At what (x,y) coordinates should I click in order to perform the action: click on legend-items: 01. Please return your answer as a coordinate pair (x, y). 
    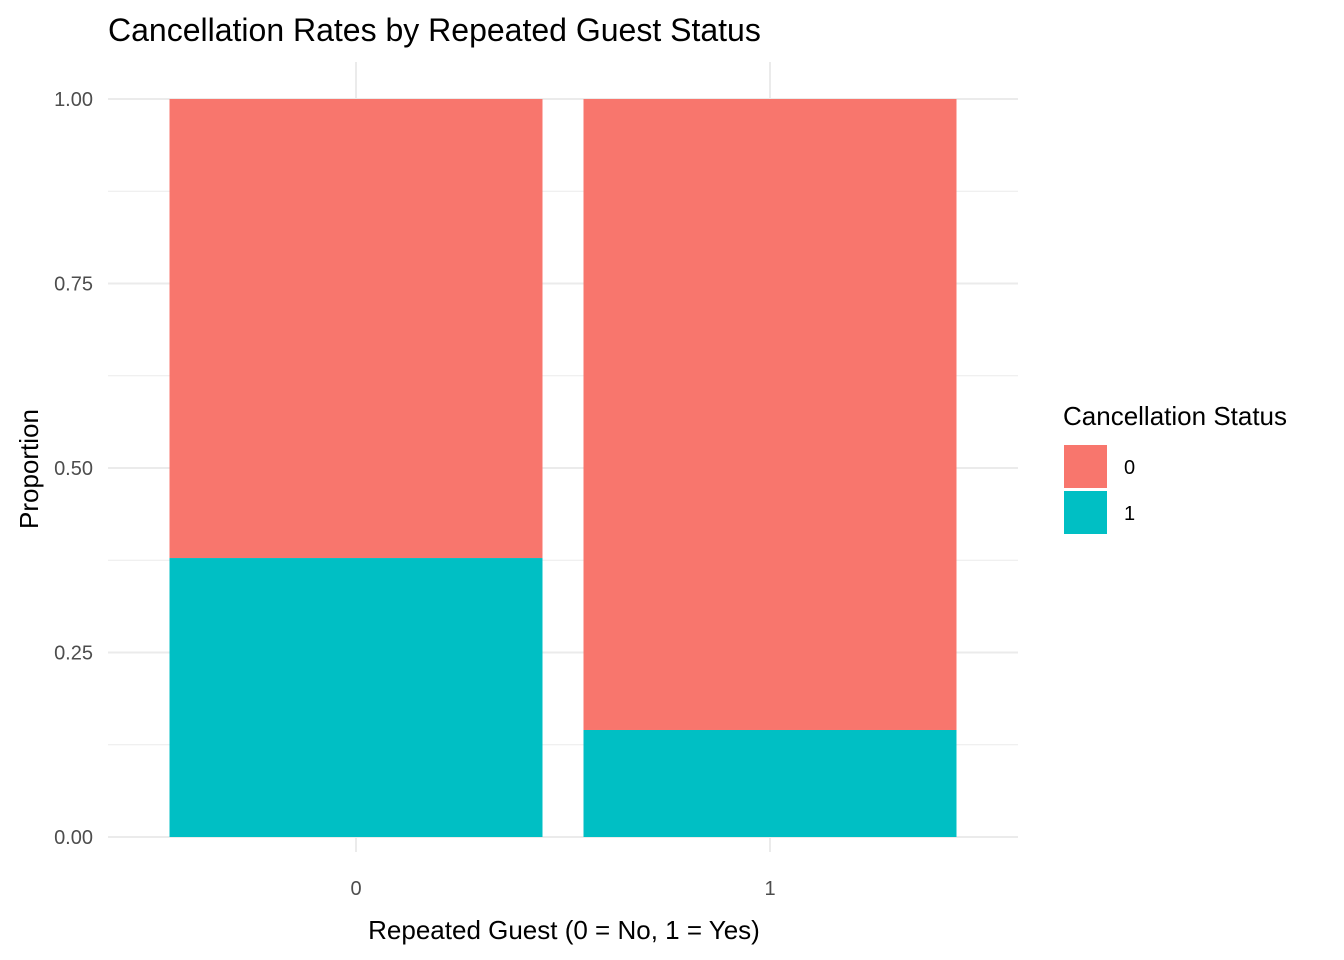
    Looking at the image, I should click on (1099, 489).